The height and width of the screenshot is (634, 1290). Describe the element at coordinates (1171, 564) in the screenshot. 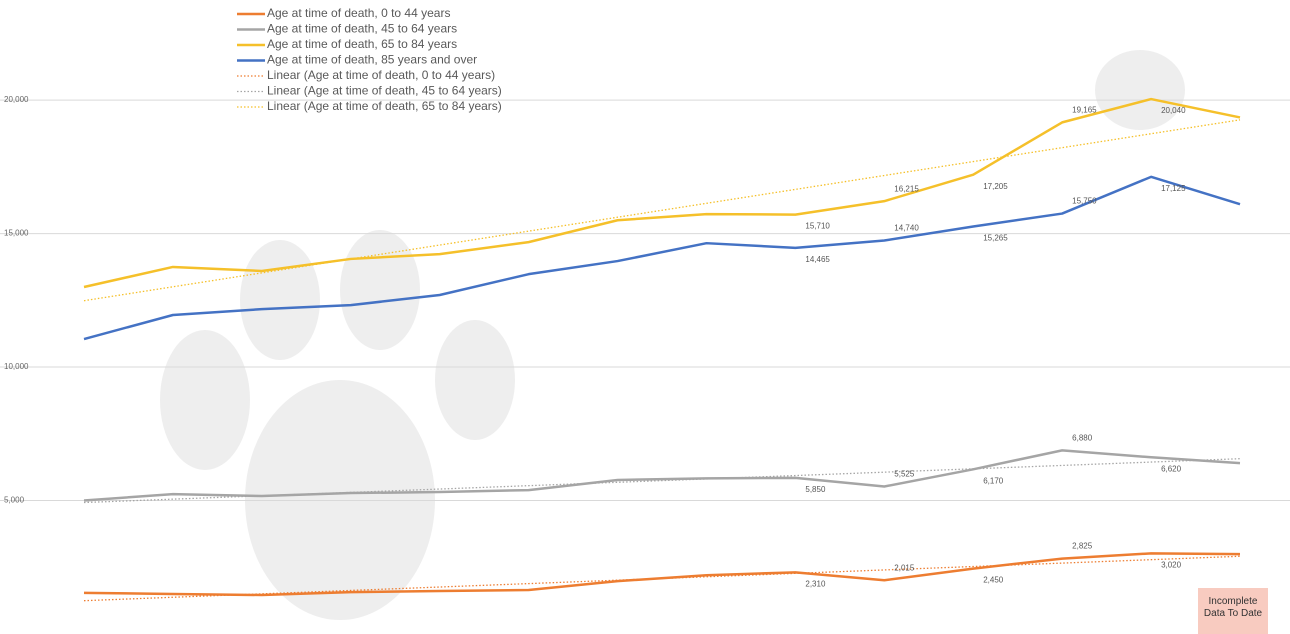

I see `data-label: 3,020` at that location.